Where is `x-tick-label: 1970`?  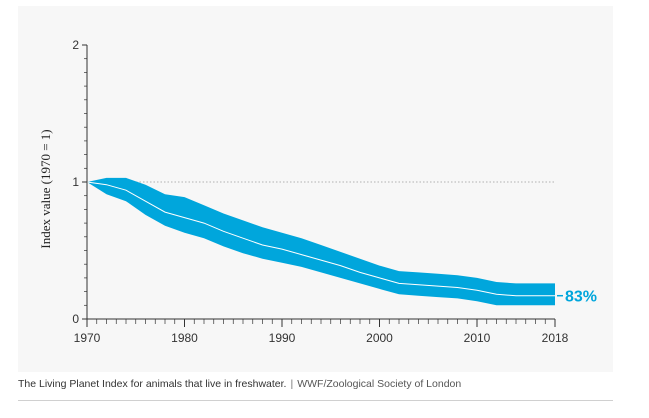 x-tick-label: 1970 is located at coordinates (87, 338).